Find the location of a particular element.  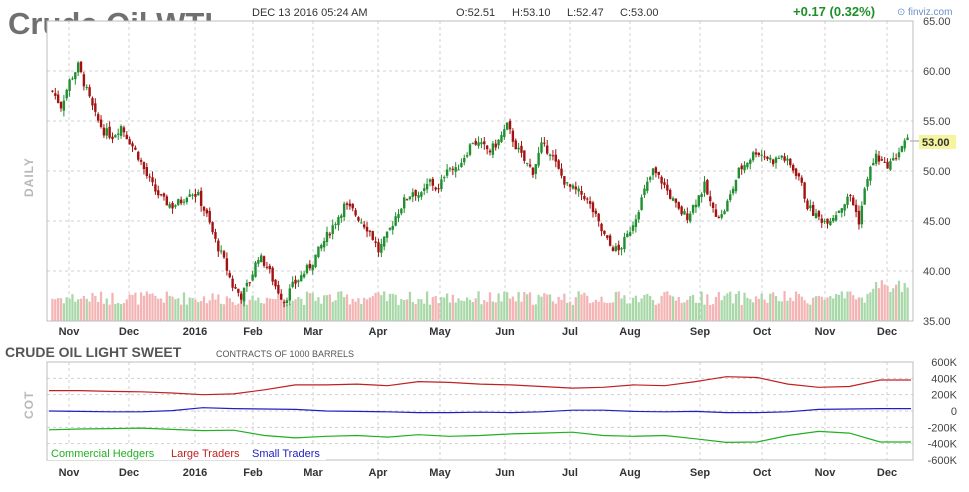

price-x-tick-label: May is located at coordinates (440, 332).